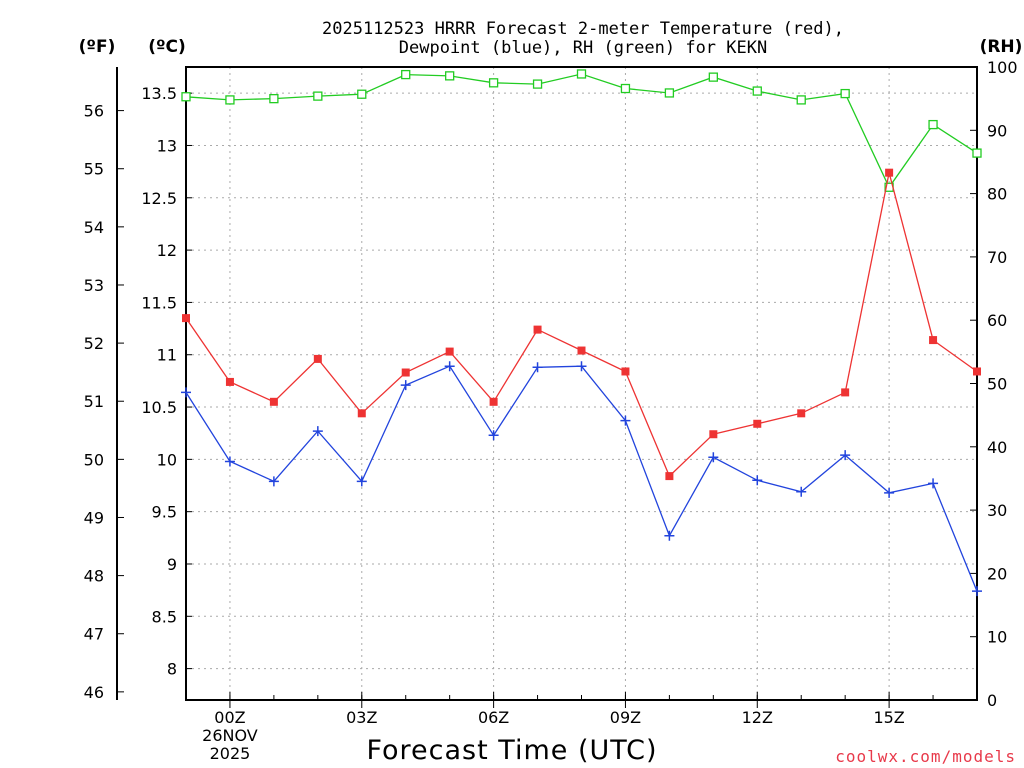 This screenshot has width=1024, height=768. Describe the element at coordinates (230, 753) in the screenshot. I see `date-label: 2025` at that location.